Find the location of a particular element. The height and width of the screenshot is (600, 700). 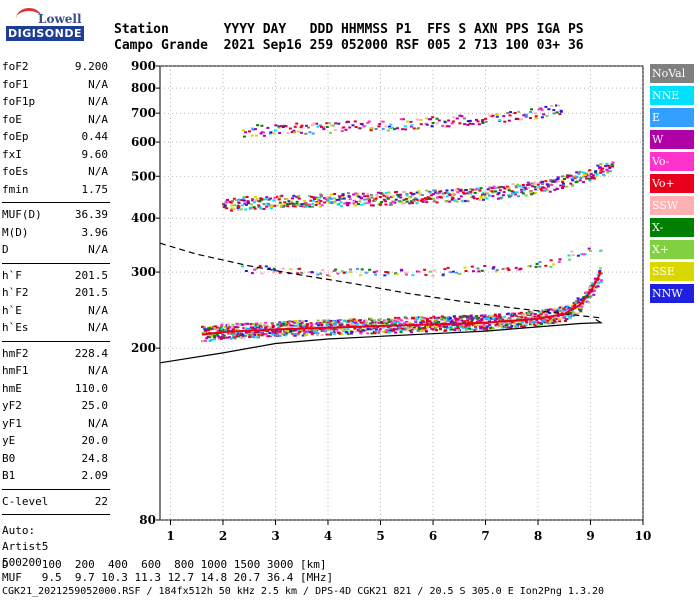

param-label: C-level is located at coordinates (25, 501).